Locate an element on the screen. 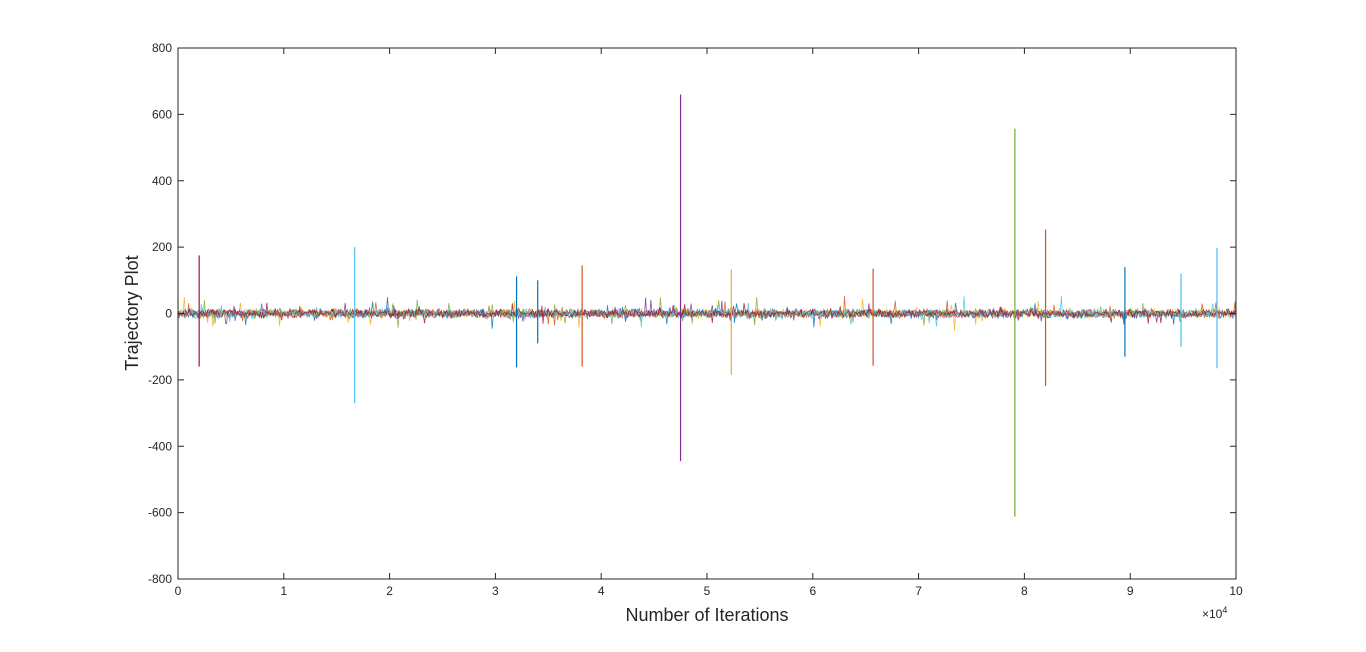 Image resolution: width=1366 pixels, height=652 pixels. x-tick-label: 7 is located at coordinates (918, 591).